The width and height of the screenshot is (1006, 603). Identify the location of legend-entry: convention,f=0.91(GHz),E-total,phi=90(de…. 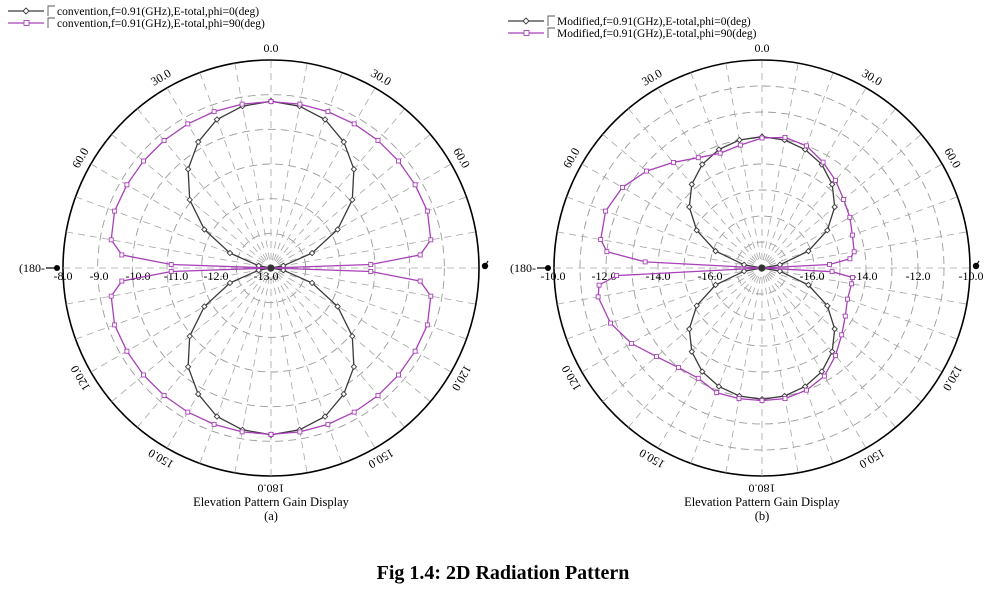
(161, 24).